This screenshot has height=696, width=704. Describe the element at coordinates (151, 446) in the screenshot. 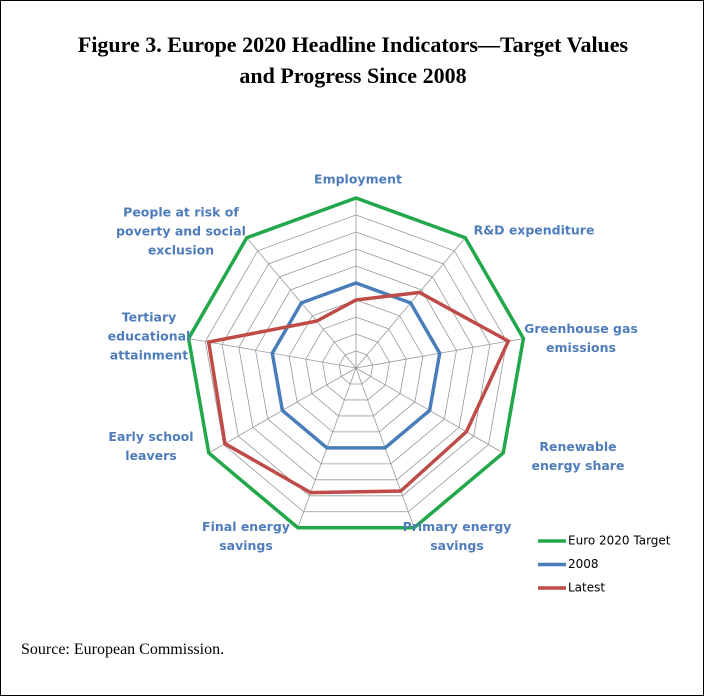

I see `category-label: Early school leavers` at that location.